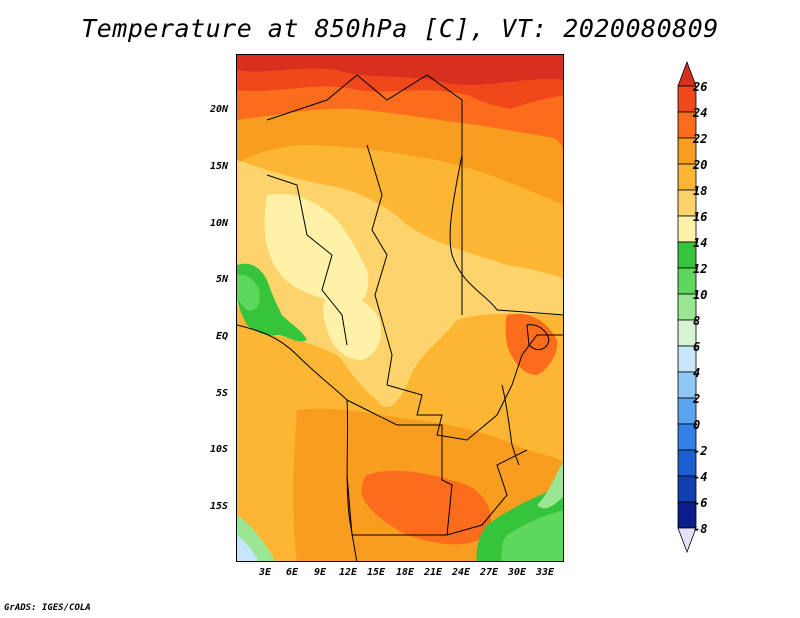  Describe the element at coordinates (545, 572) in the screenshot. I see `lon-tick-label: 33E` at that location.